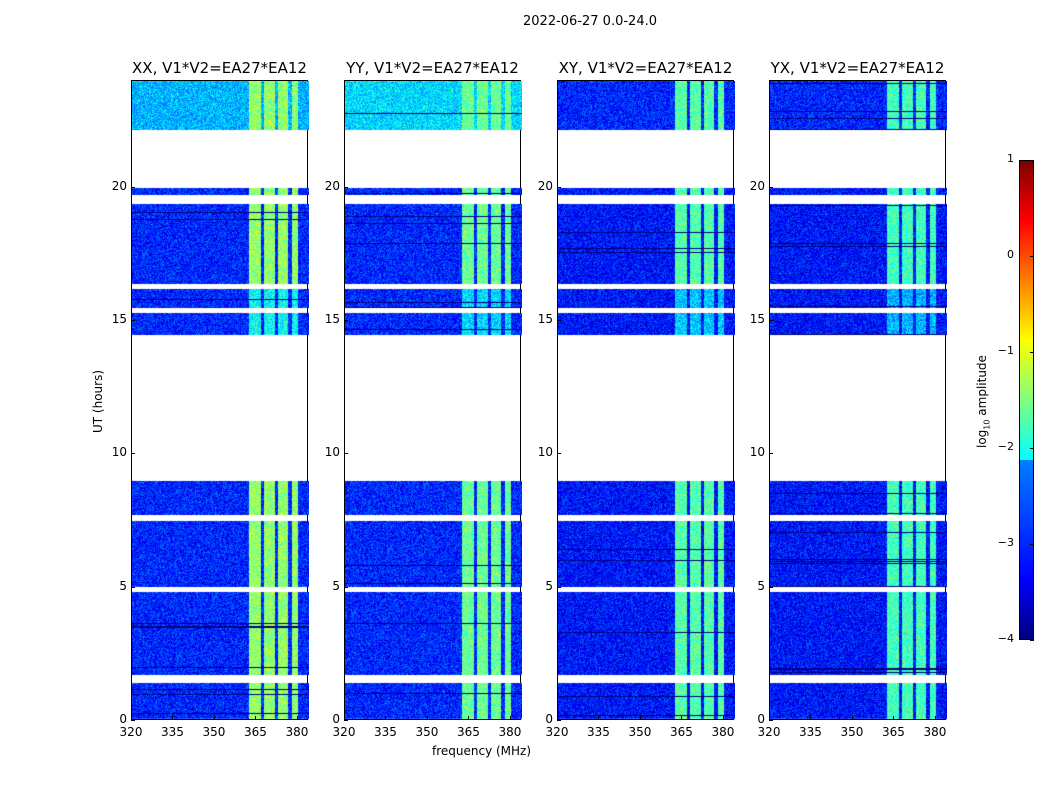 Image resolution: width=1050 pixels, height=800 pixels. What do you see at coordinates (1010, 254) in the screenshot?
I see `colorbar-tick-label: 0` at bounding box center [1010, 254].